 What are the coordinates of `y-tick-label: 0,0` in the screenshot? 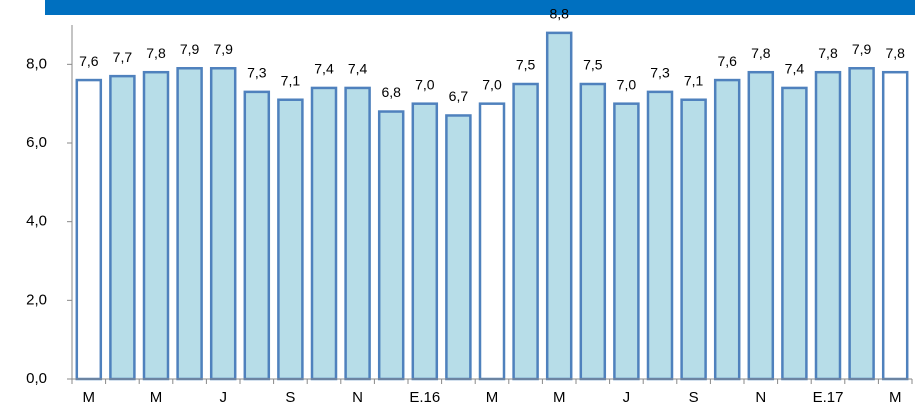 It's located at (36, 378).